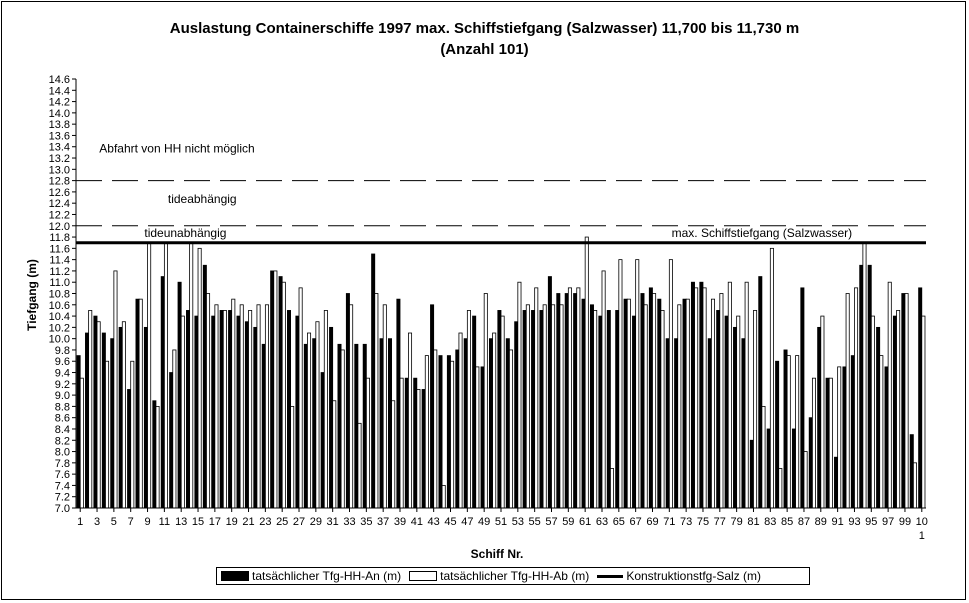  I want to click on legend-label-an: tatsächlicher Tfg-HH-An (m), so click(327, 576).